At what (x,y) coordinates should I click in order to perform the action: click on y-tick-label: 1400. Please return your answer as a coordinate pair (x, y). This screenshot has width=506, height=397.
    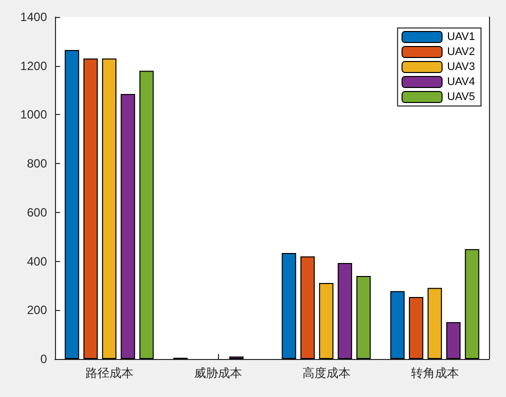
    Looking at the image, I should click on (34, 17).